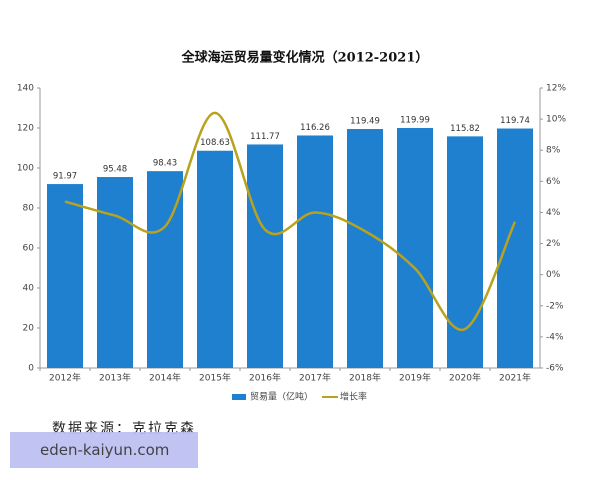 The image size is (600, 480). Describe the element at coordinates (553, 182) in the screenshot. I see `y2-tick-label: 6%` at that location.